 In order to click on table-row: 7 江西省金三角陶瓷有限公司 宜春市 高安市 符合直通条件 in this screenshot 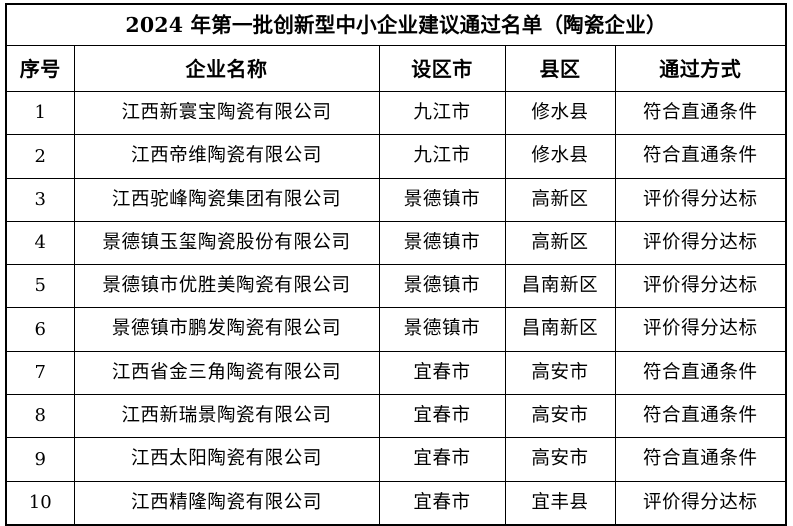, I will do `click(396, 373)`.